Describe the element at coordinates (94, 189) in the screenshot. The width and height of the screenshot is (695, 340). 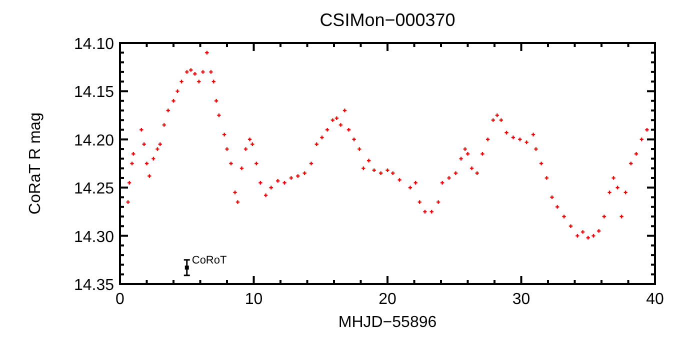
I see `y-tick-label: 14.25` at that location.